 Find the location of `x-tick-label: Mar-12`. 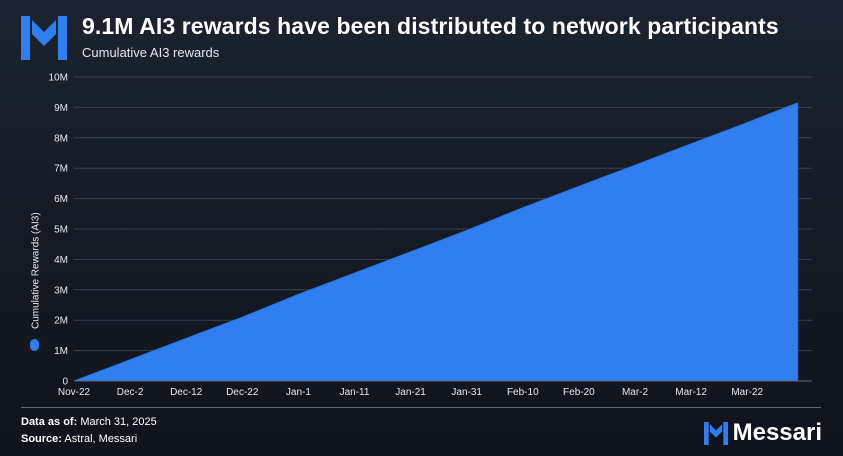

x-tick-label: Mar-12 is located at coordinates (691, 392).